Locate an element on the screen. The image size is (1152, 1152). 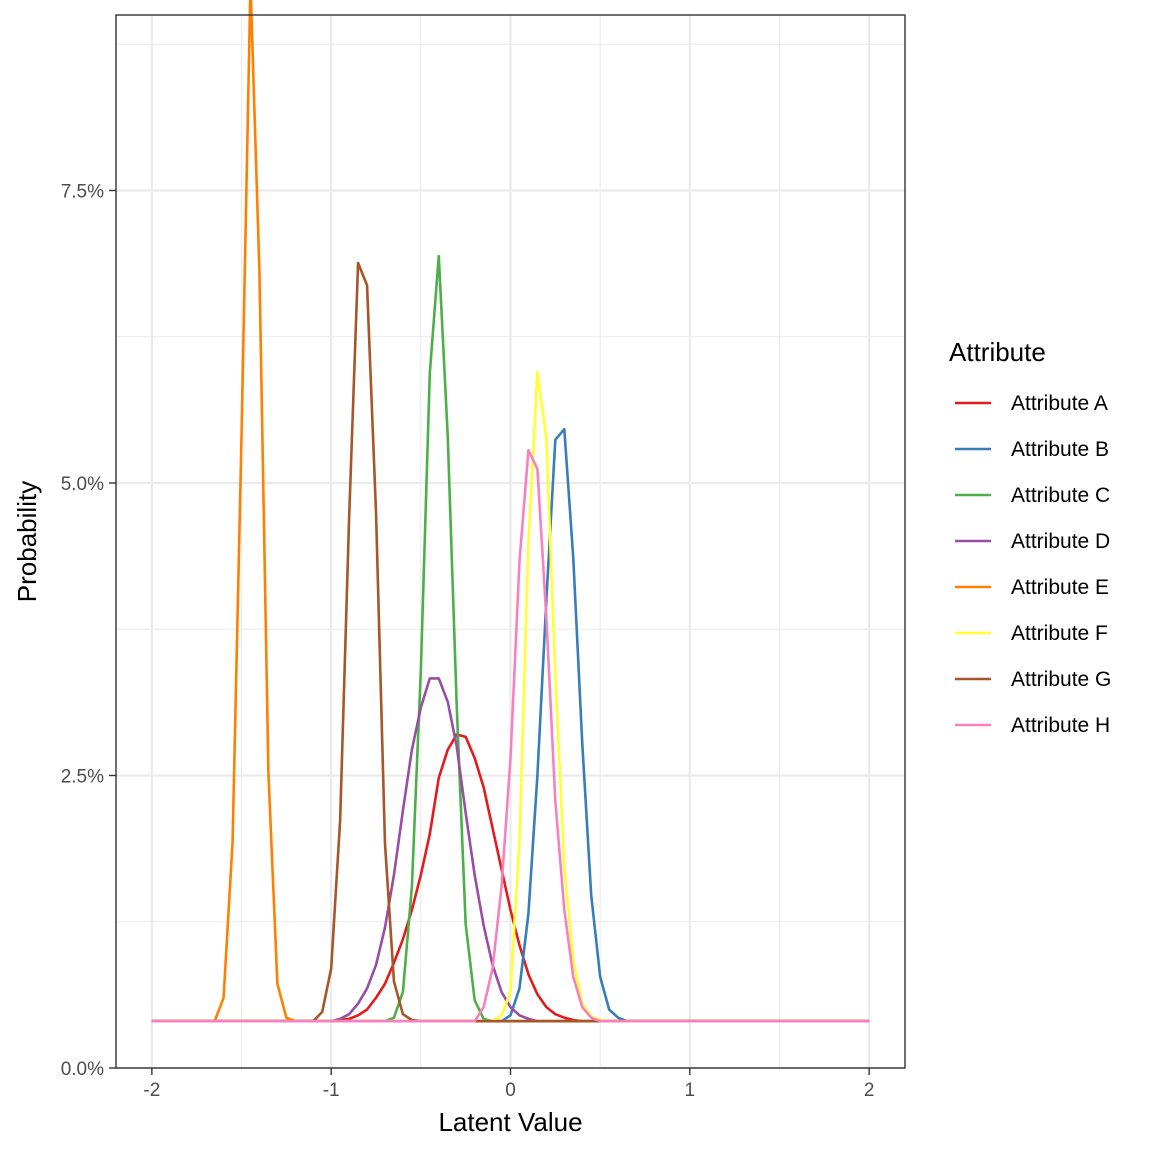
x-axis: -2 -1 0 1 2 is located at coordinates (508, 1084).